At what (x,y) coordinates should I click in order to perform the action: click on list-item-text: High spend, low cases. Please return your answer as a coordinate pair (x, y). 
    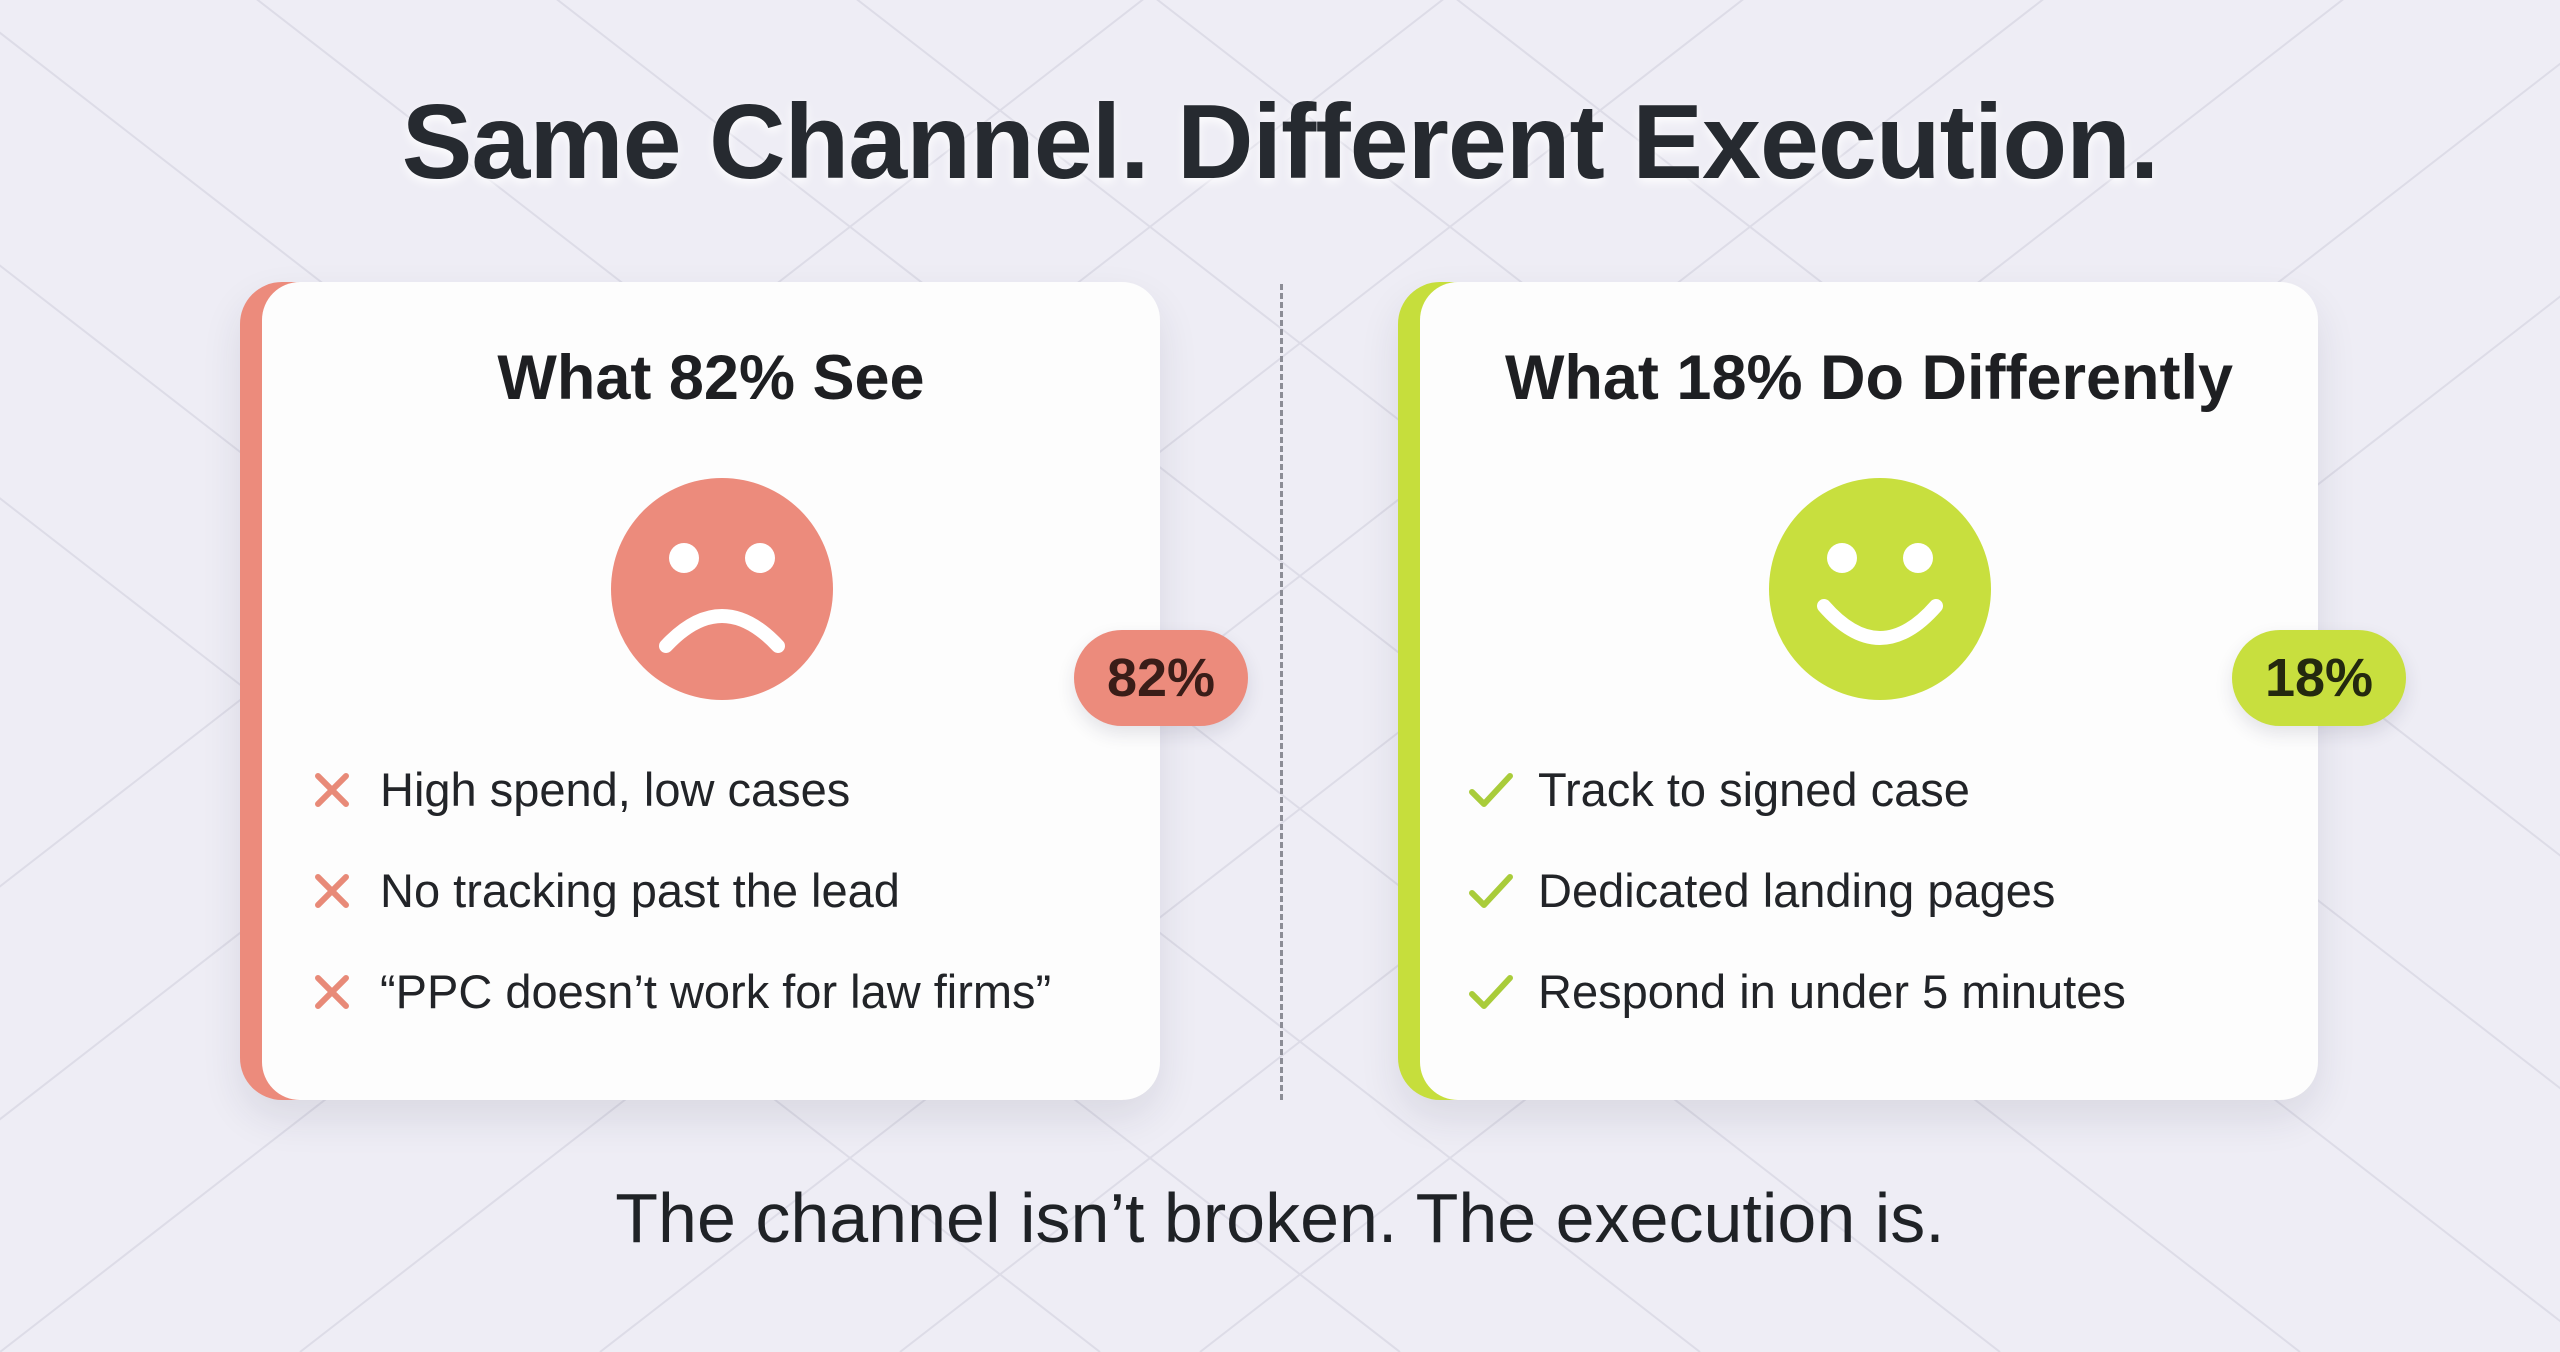
    Looking at the image, I should click on (615, 789).